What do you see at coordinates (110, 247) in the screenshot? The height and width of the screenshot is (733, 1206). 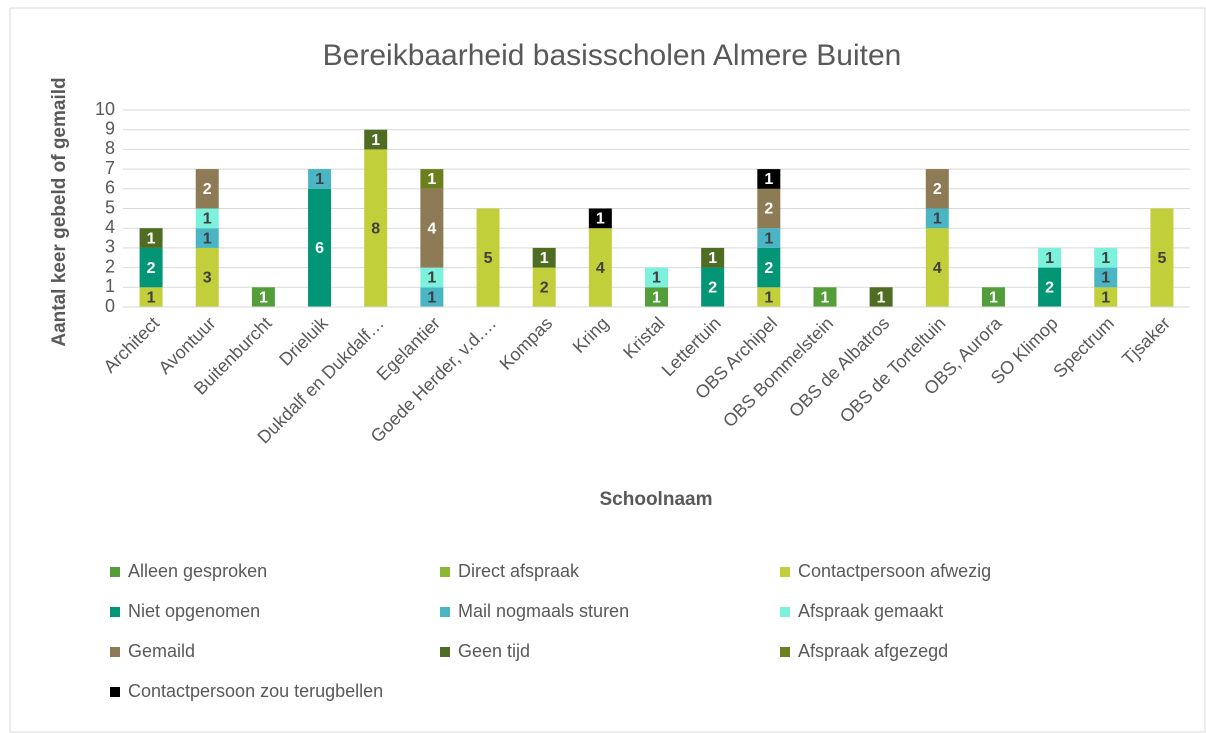 I see `y-tick-label: 3` at bounding box center [110, 247].